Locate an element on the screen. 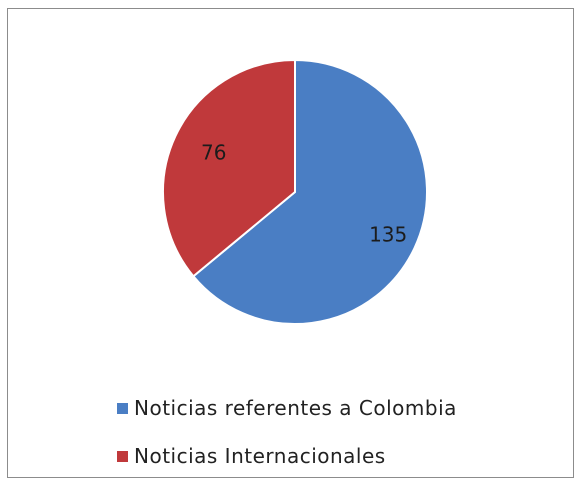 The height and width of the screenshot is (485, 582). legend-item-colombia: Noticias referentes a Colombia is located at coordinates (287, 408).